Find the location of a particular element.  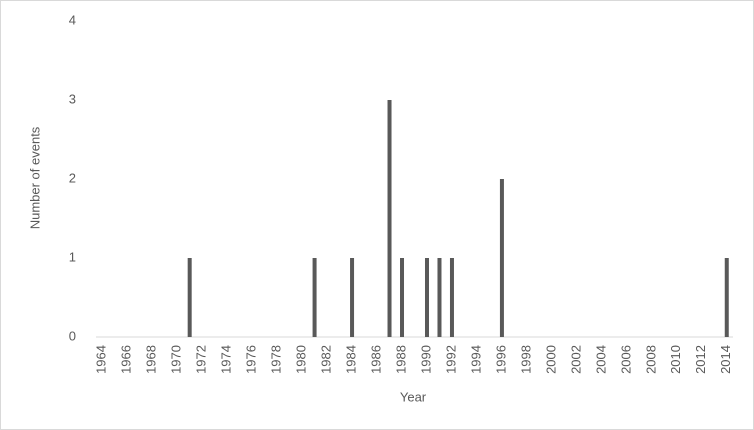

y-tick-label: 2 is located at coordinates (72, 177).